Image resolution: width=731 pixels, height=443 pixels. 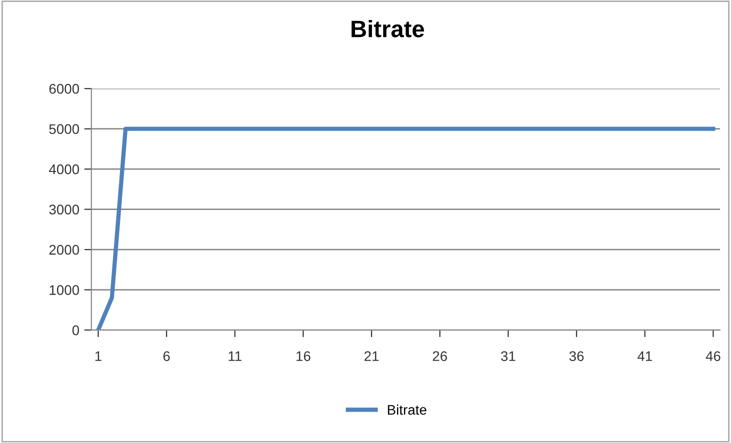 I want to click on x-tick-label: 21, so click(x=371, y=356).